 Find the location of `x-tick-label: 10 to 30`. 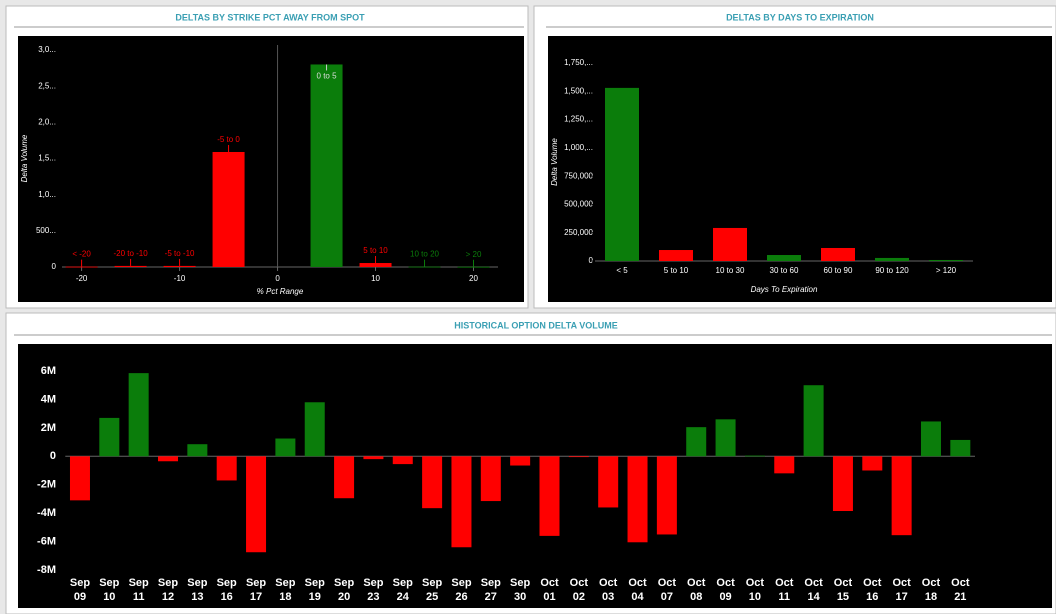

x-tick-label: 10 to 30 is located at coordinates (730, 270).